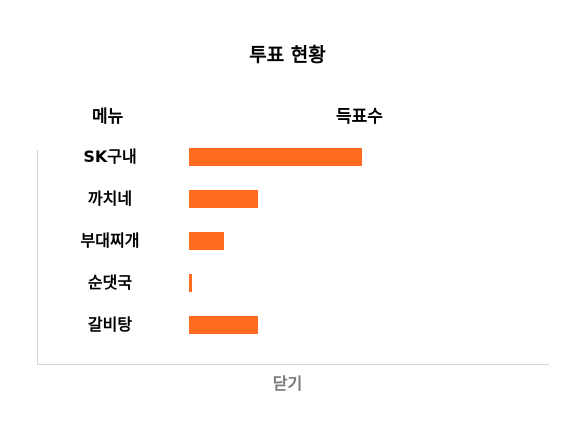 The width and height of the screenshot is (575, 440). Describe the element at coordinates (287, 325) in the screenshot. I see `vote-row: 갈비탕` at that location.